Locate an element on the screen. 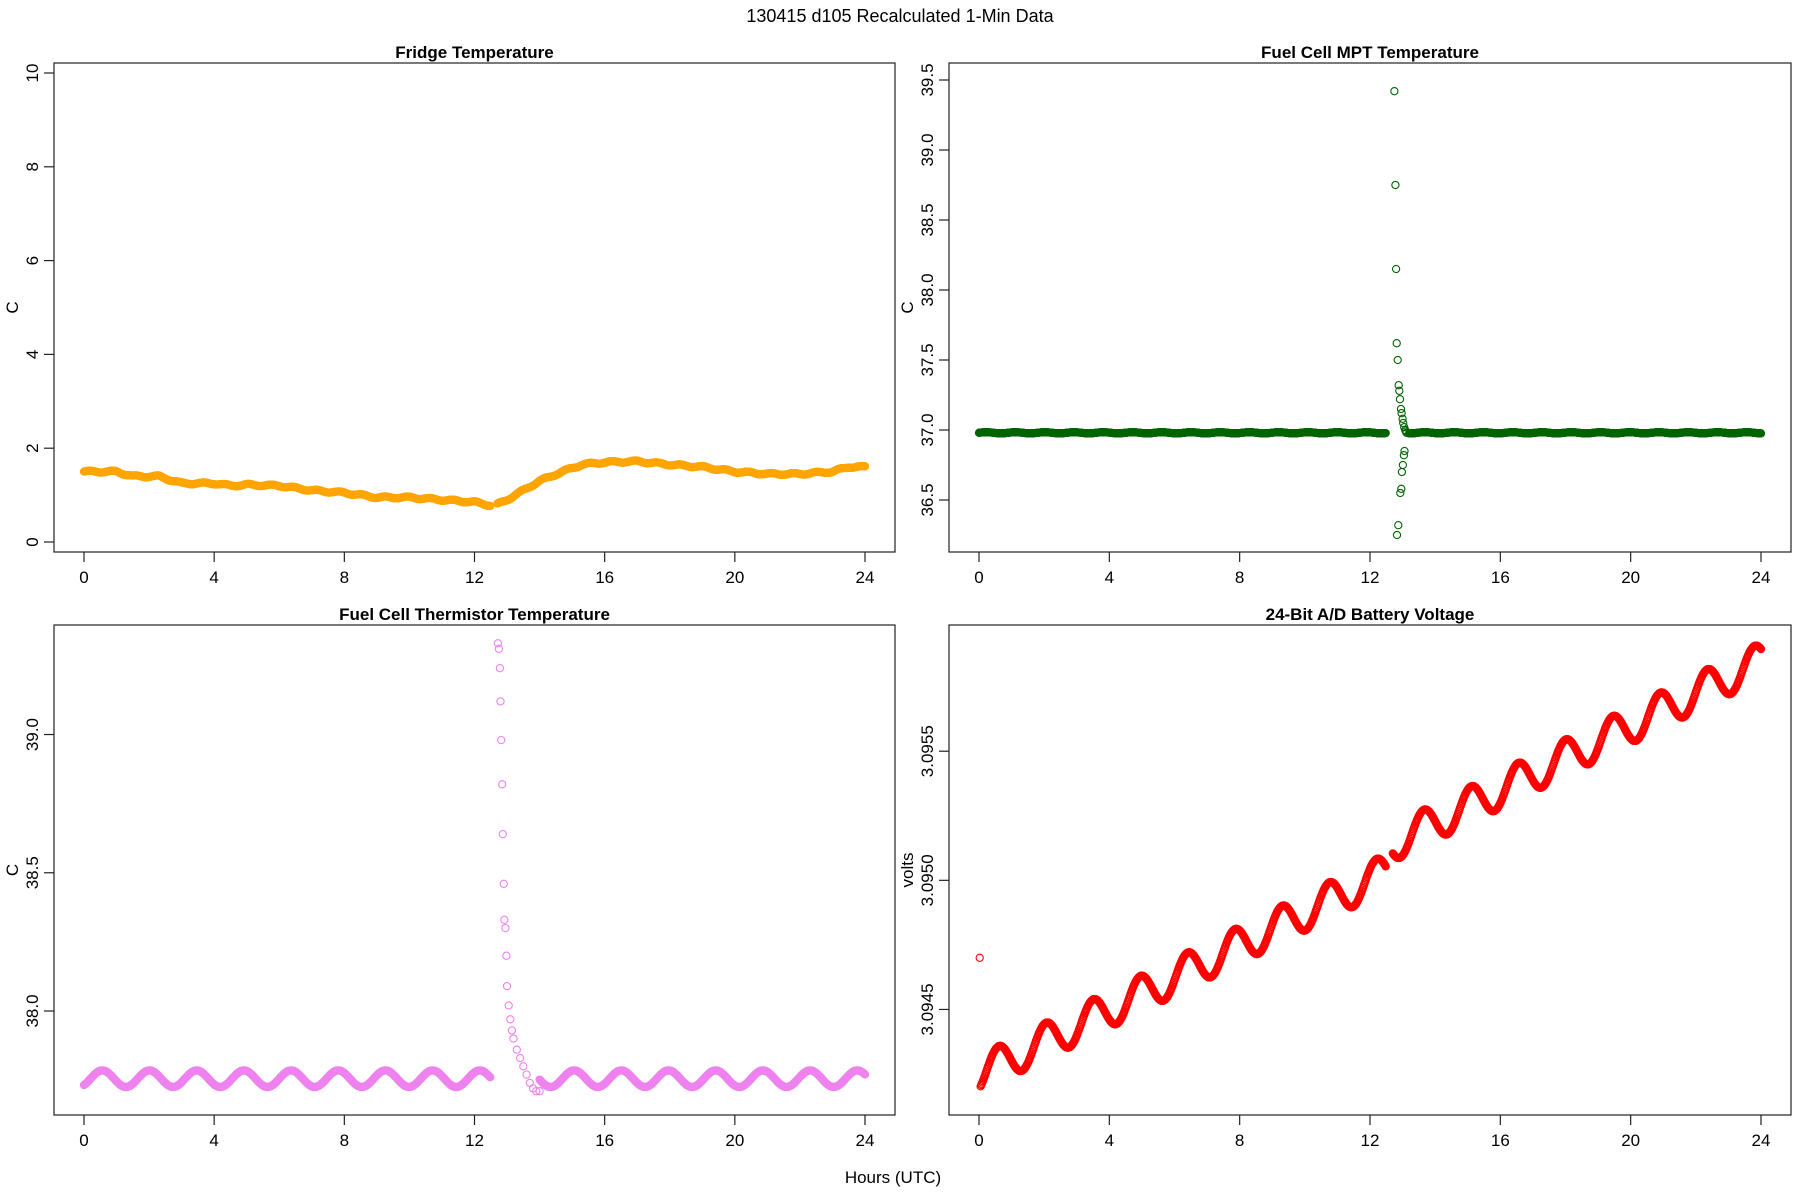  figure-title: 130415 d105 Recalculated 1-Min Data is located at coordinates (900, 16).